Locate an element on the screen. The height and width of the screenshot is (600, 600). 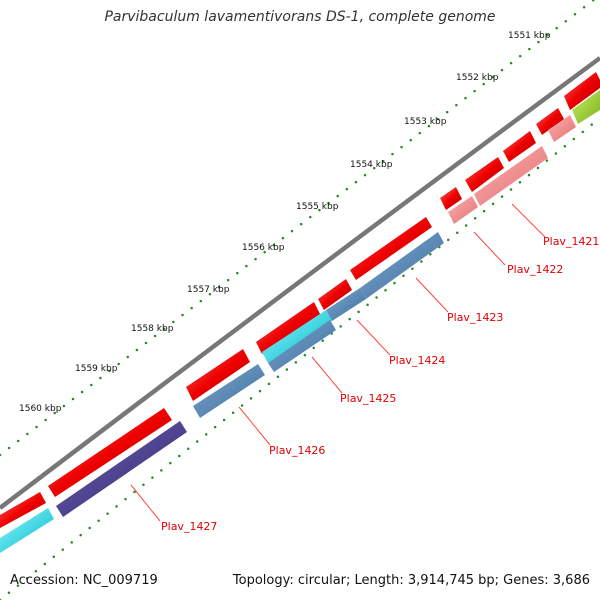
gene-label-plav-1427: Plav_1427 is located at coordinates (189, 526).